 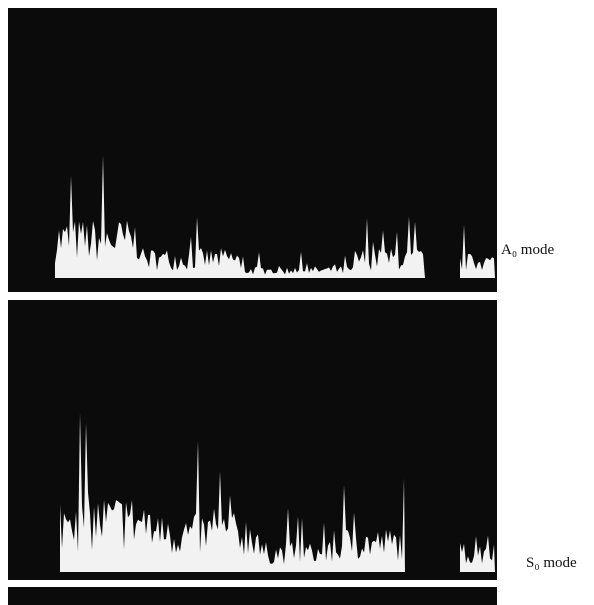 What do you see at coordinates (252, 596) in the screenshot?
I see `bottom-strip` at bounding box center [252, 596].